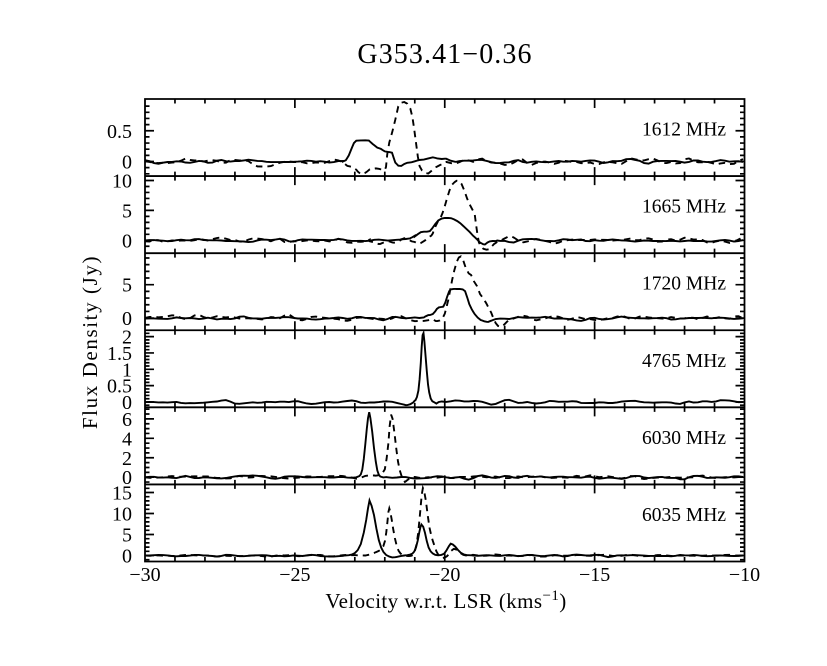 This screenshot has width=827, height=666. Describe the element at coordinates (444, 54) in the screenshot. I see `svg-text: G353.41−0.36` at that location.